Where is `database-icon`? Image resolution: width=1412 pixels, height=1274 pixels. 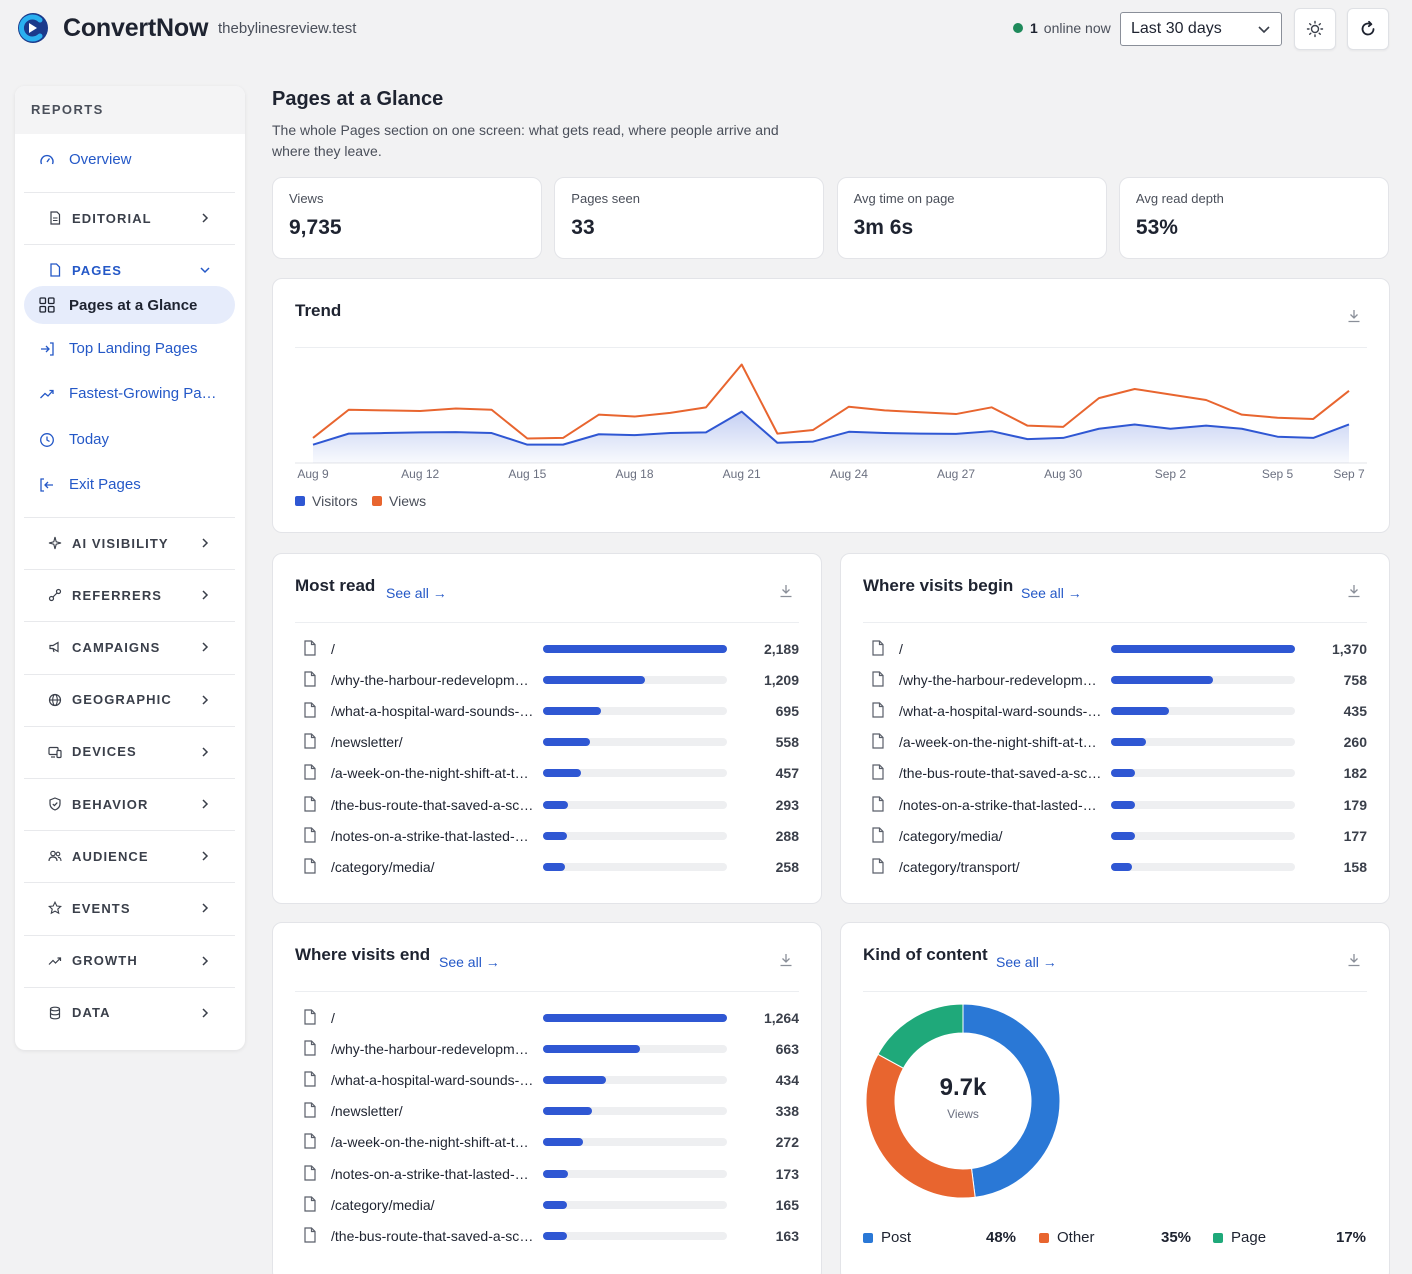 database-icon is located at coordinates (55, 1013).